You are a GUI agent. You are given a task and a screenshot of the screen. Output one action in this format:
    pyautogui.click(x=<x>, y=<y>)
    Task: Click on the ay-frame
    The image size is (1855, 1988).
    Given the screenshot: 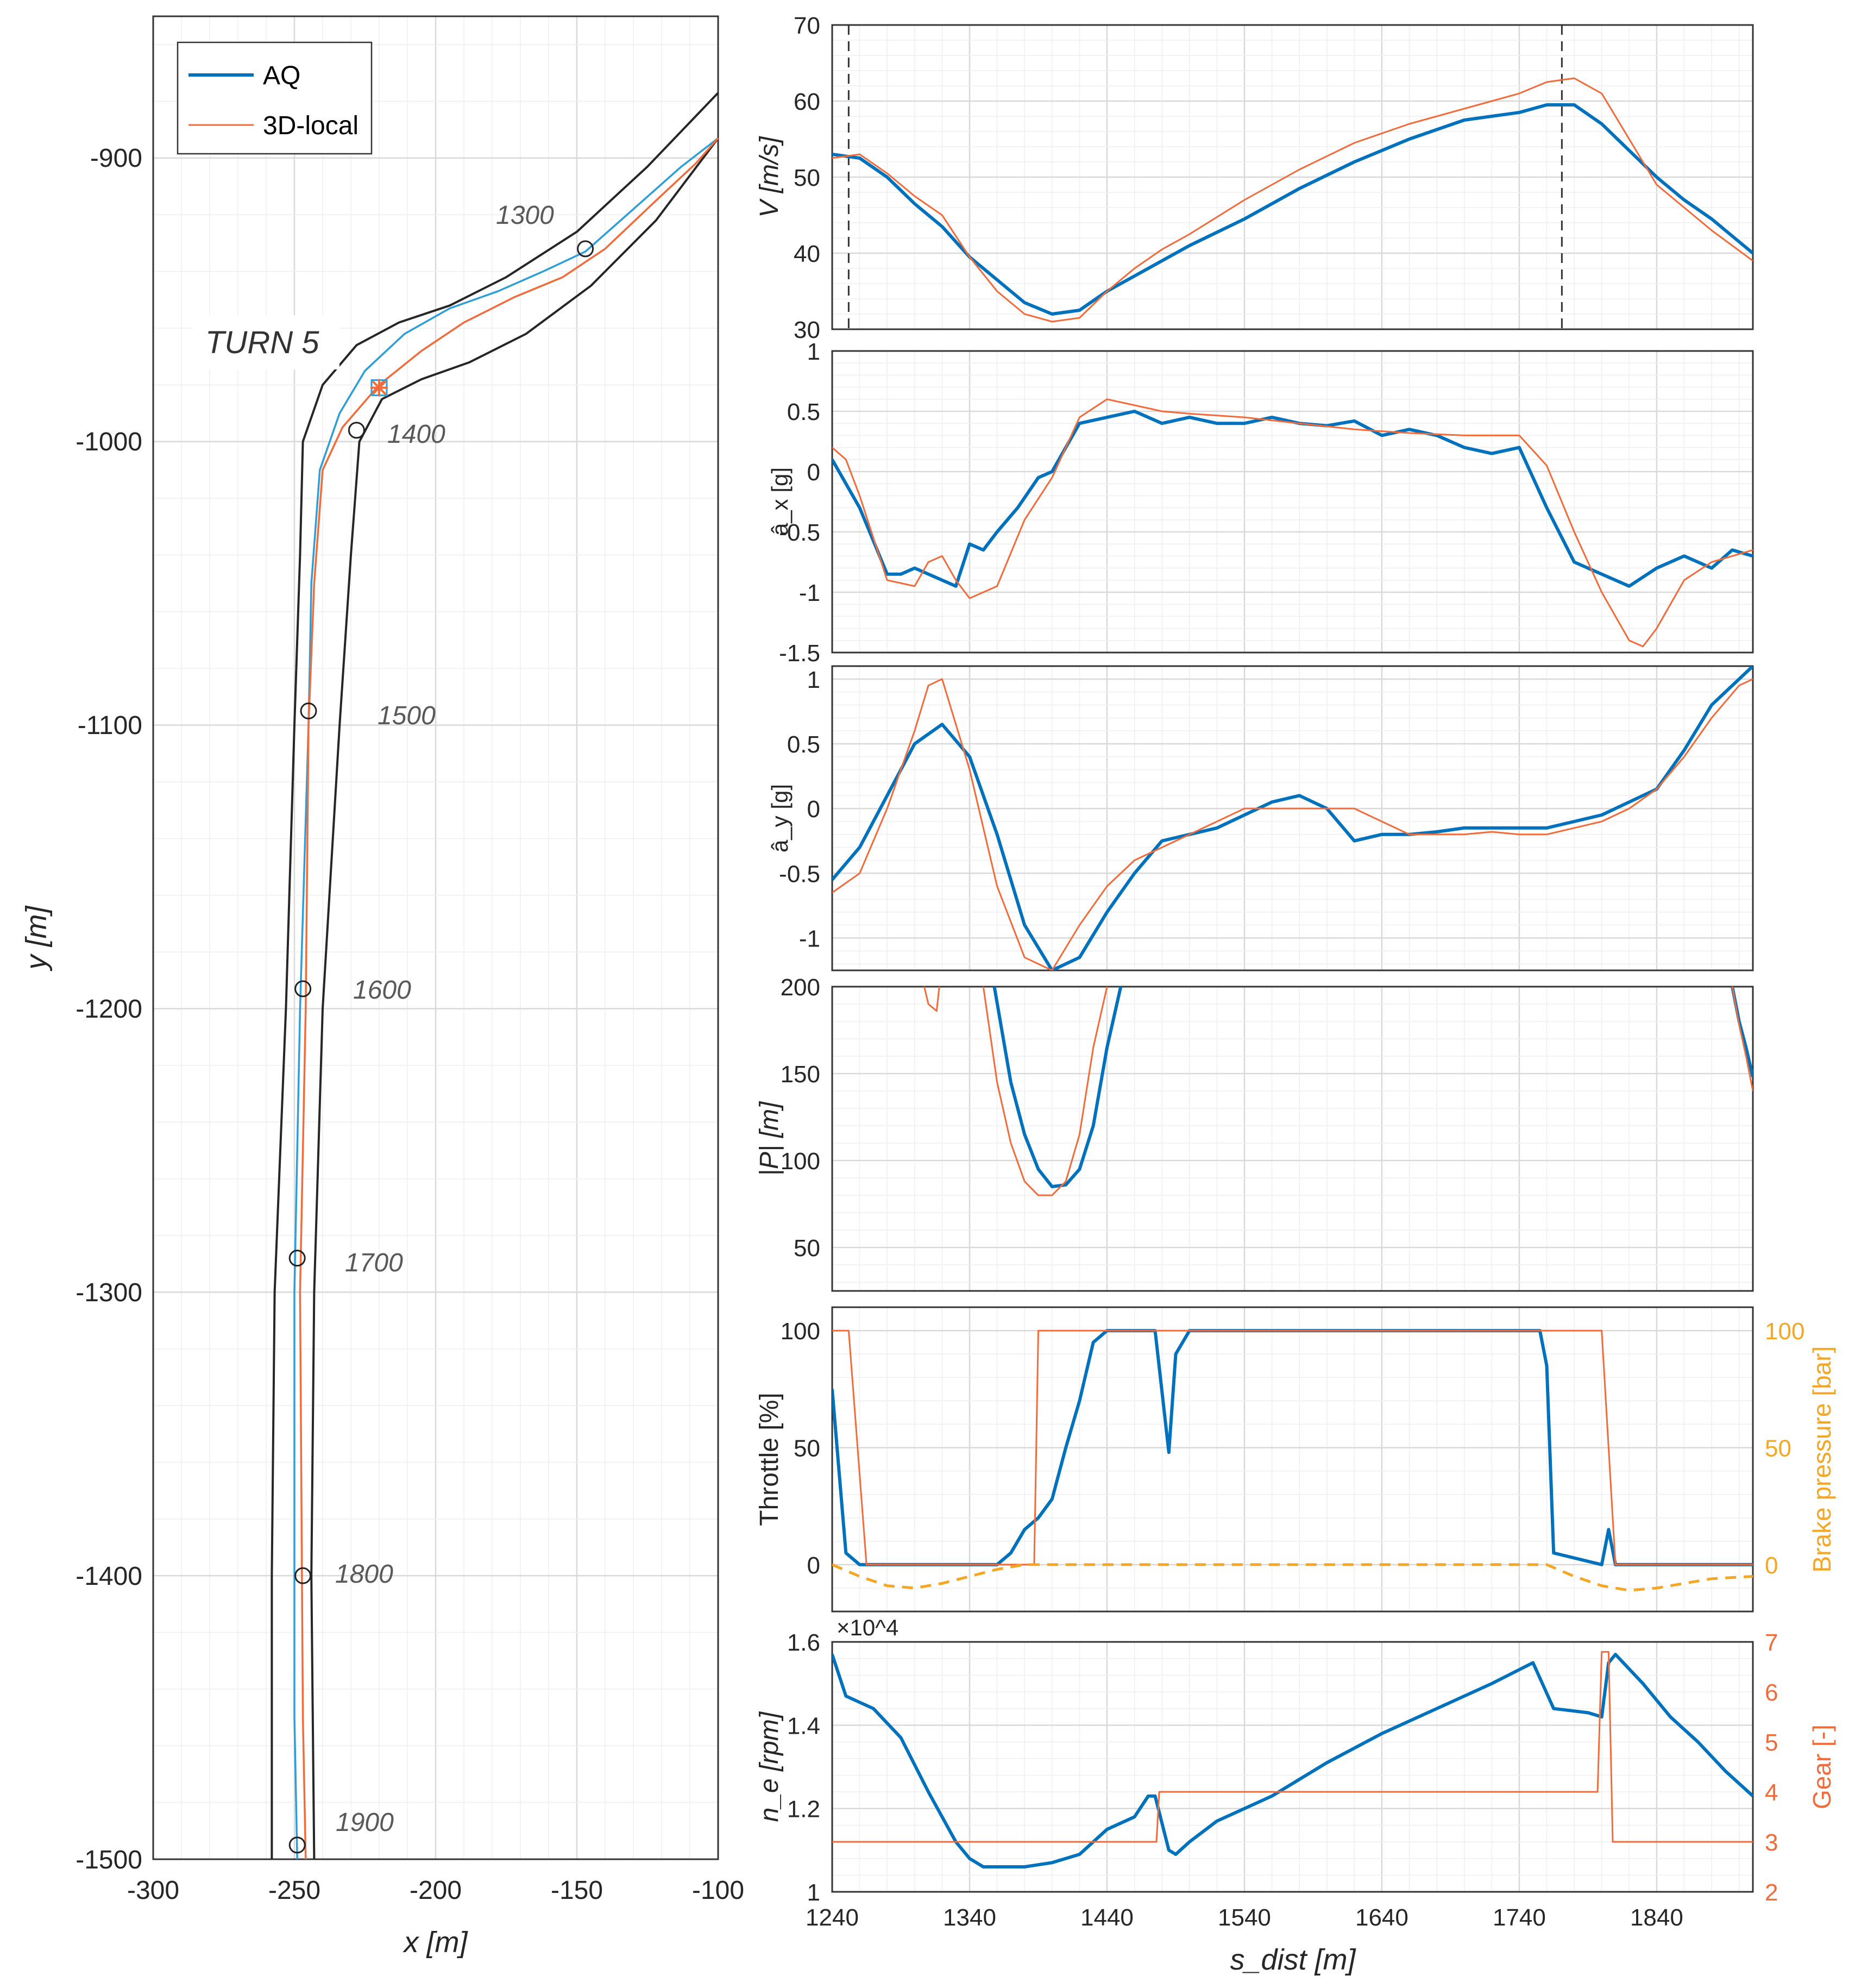 What is the action you would take?
    pyautogui.click(x=1292, y=818)
    